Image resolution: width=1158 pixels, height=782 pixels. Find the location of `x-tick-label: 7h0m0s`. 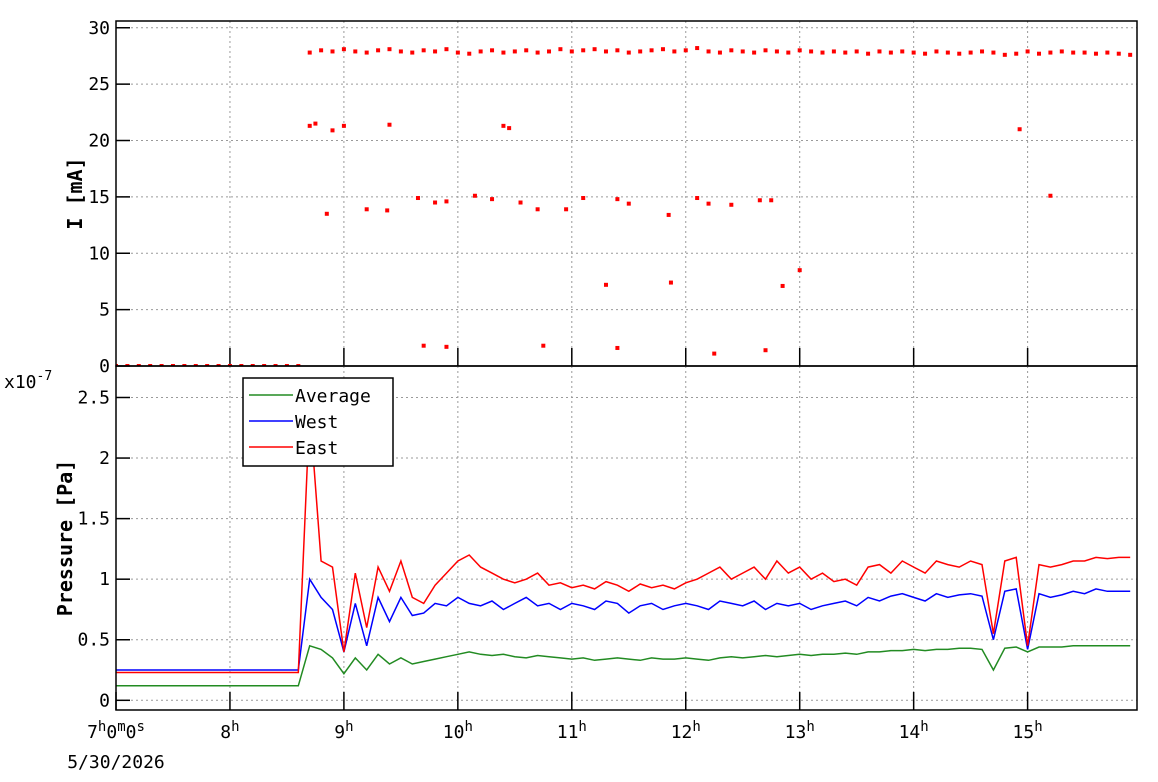

x-tick-label: 7h0m0s is located at coordinates (116, 731).